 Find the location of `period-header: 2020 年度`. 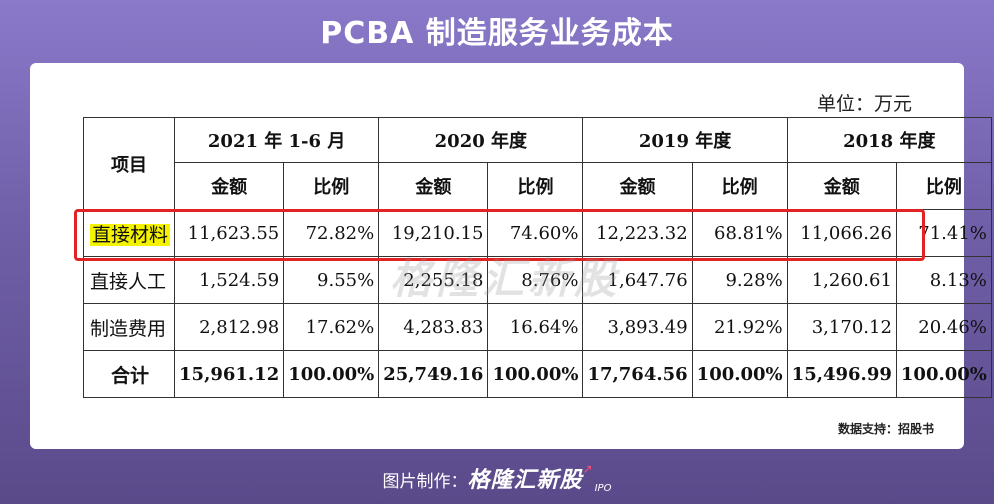

period-header: 2020 年度 is located at coordinates (481, 140).